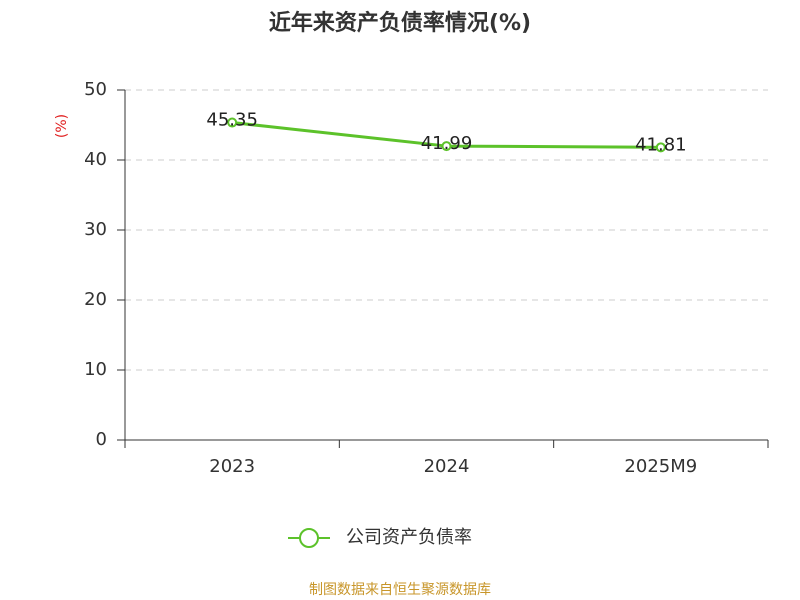 The height and width of the screenshot is (600, 800). I want to click on y-tick-label: 30, so click(95, 229).